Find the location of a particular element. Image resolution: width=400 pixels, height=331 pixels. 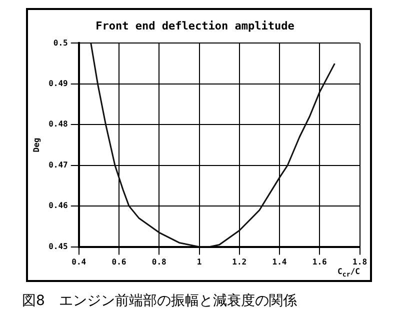

x-tick-label: 0.4 is located at coordinates (79, 262).